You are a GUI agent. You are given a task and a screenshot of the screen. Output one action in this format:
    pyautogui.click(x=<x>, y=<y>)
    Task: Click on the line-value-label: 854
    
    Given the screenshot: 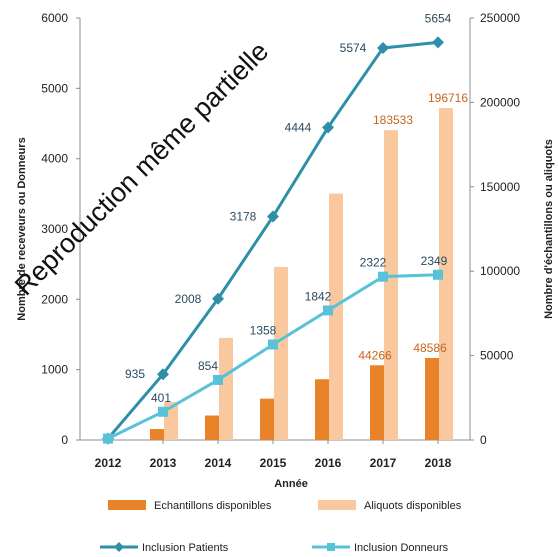 What is the action you would take?
    pyautogui.click(x=208, y=366)
    